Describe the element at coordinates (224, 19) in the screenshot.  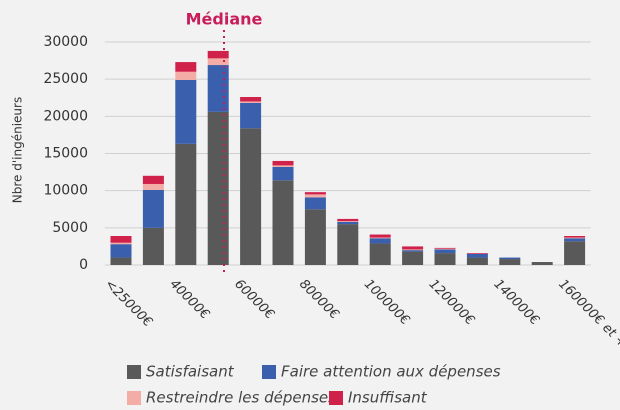
I see `median-label: Médiane` at that location.